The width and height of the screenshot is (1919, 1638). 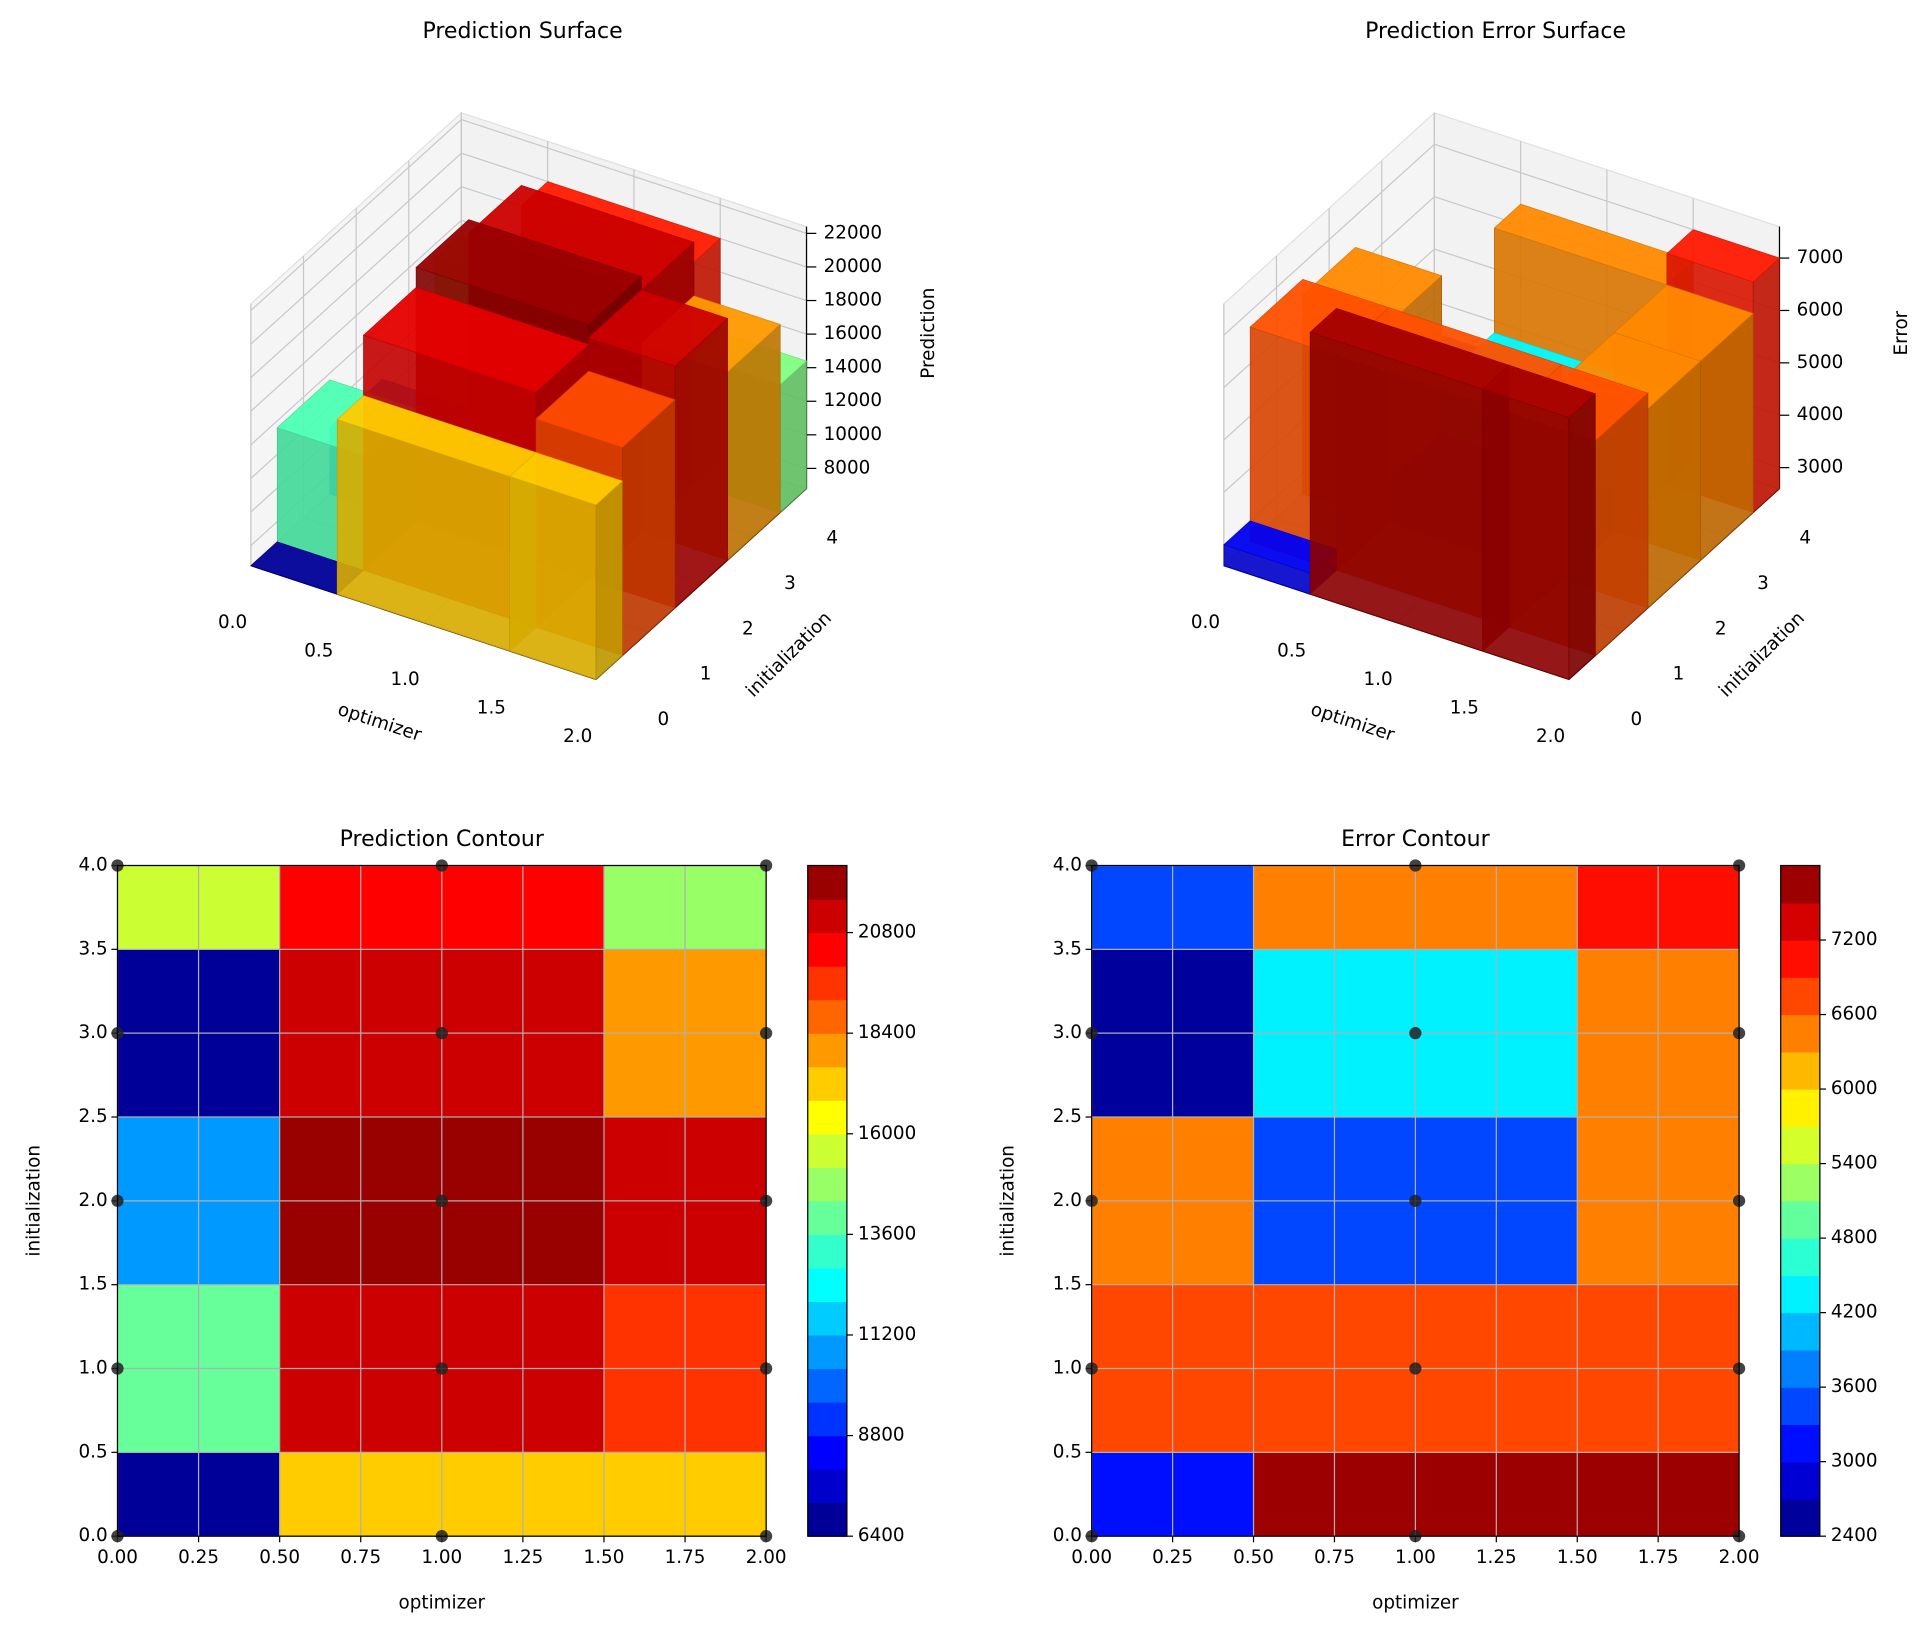 I want to click on grid-line, so click(x=528, y=214).